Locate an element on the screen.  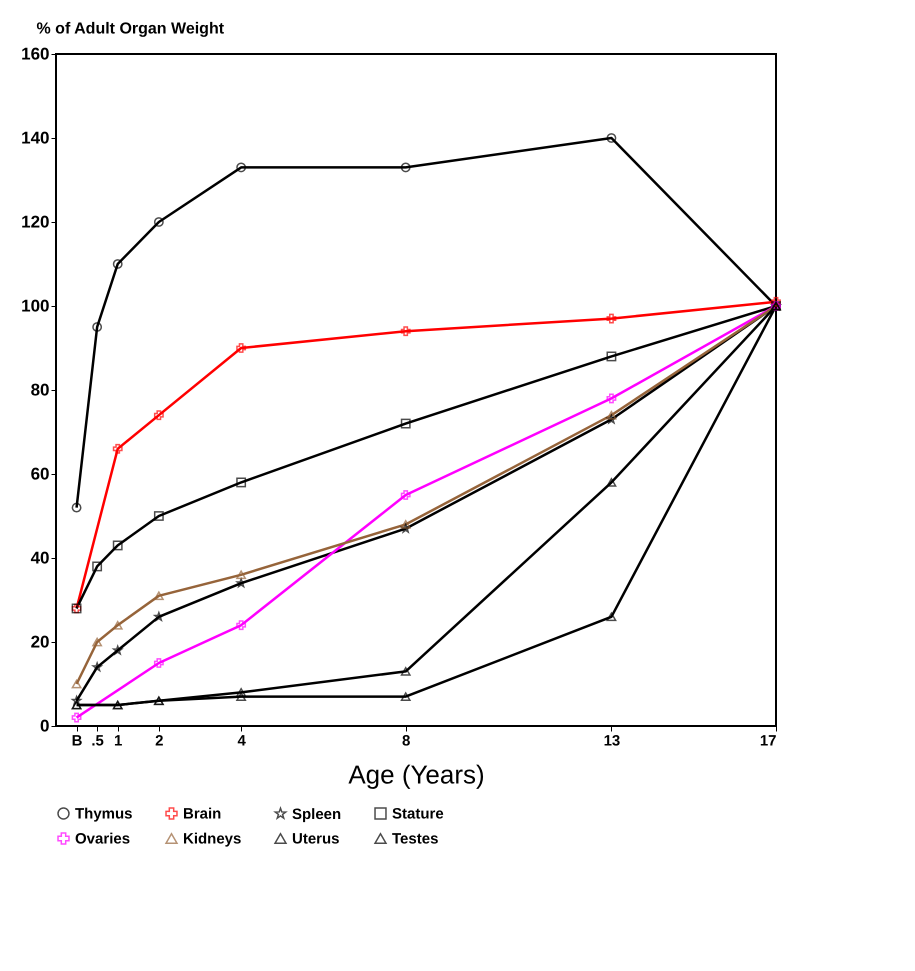
y-tick-label: 80 is located at coordinates (40, 390).